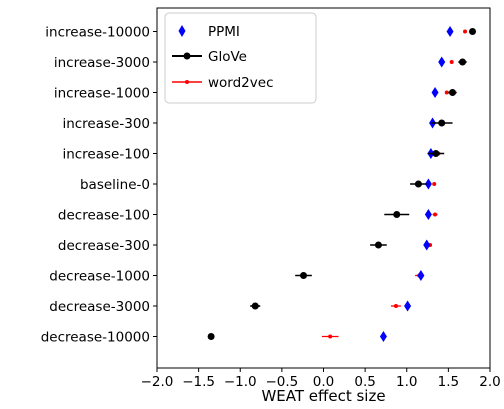 The image size is (504, 409). Describe the element at coordinates (489, 382) in the screenshot. I see `x-tick-label: 2.0` at that location.